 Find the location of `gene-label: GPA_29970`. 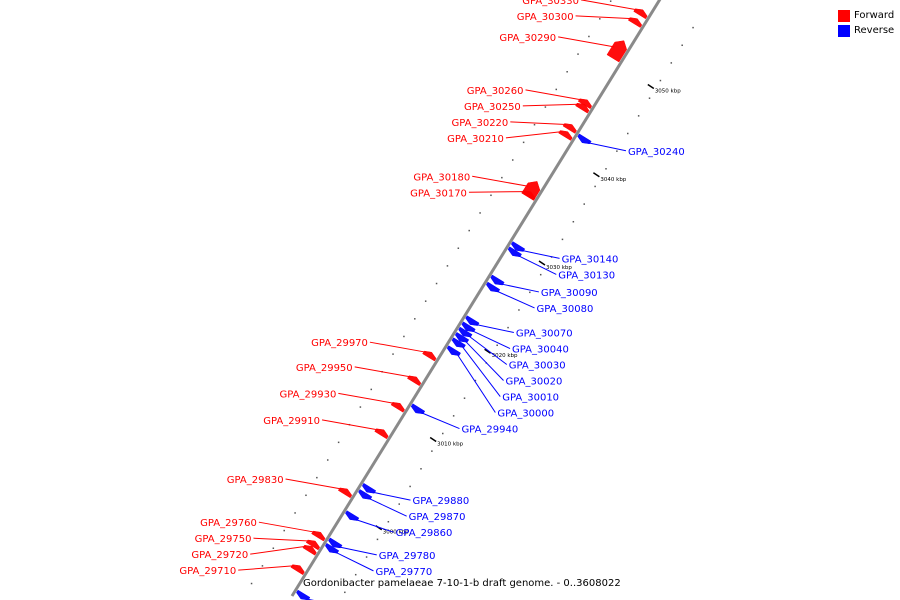

gene-label: GPA_29970 is located at coordinates (339, 343).